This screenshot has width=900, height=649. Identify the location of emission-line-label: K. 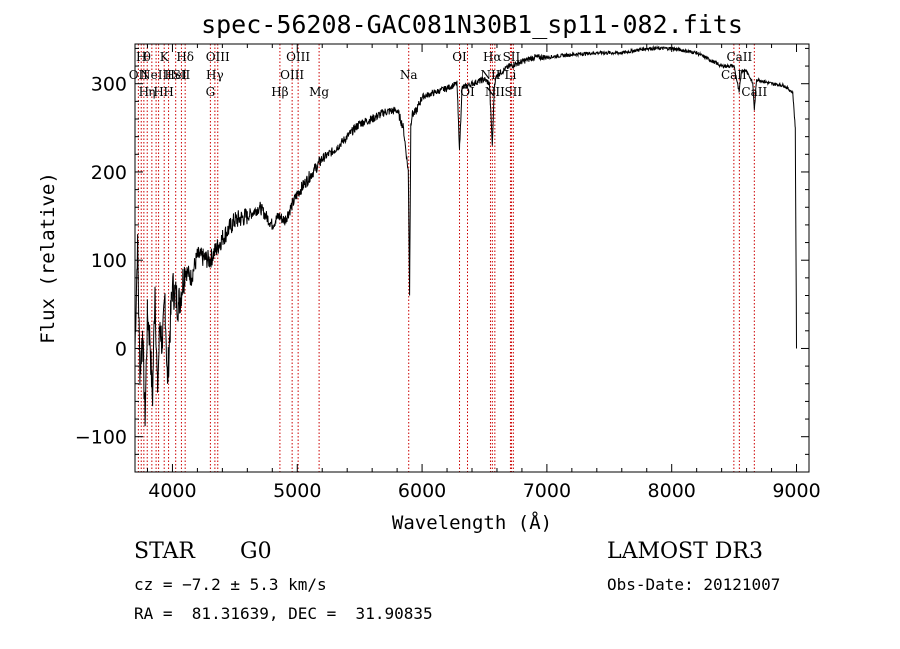
(165, 57).